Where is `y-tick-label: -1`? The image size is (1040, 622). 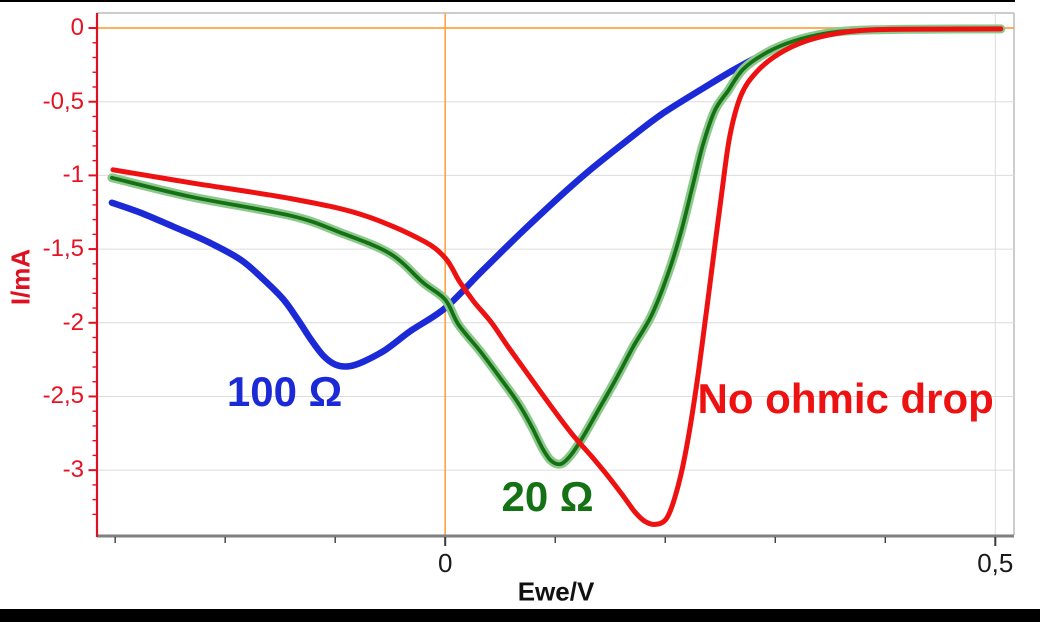
y-tick-label: -1 is located at coordinates (73, 175).